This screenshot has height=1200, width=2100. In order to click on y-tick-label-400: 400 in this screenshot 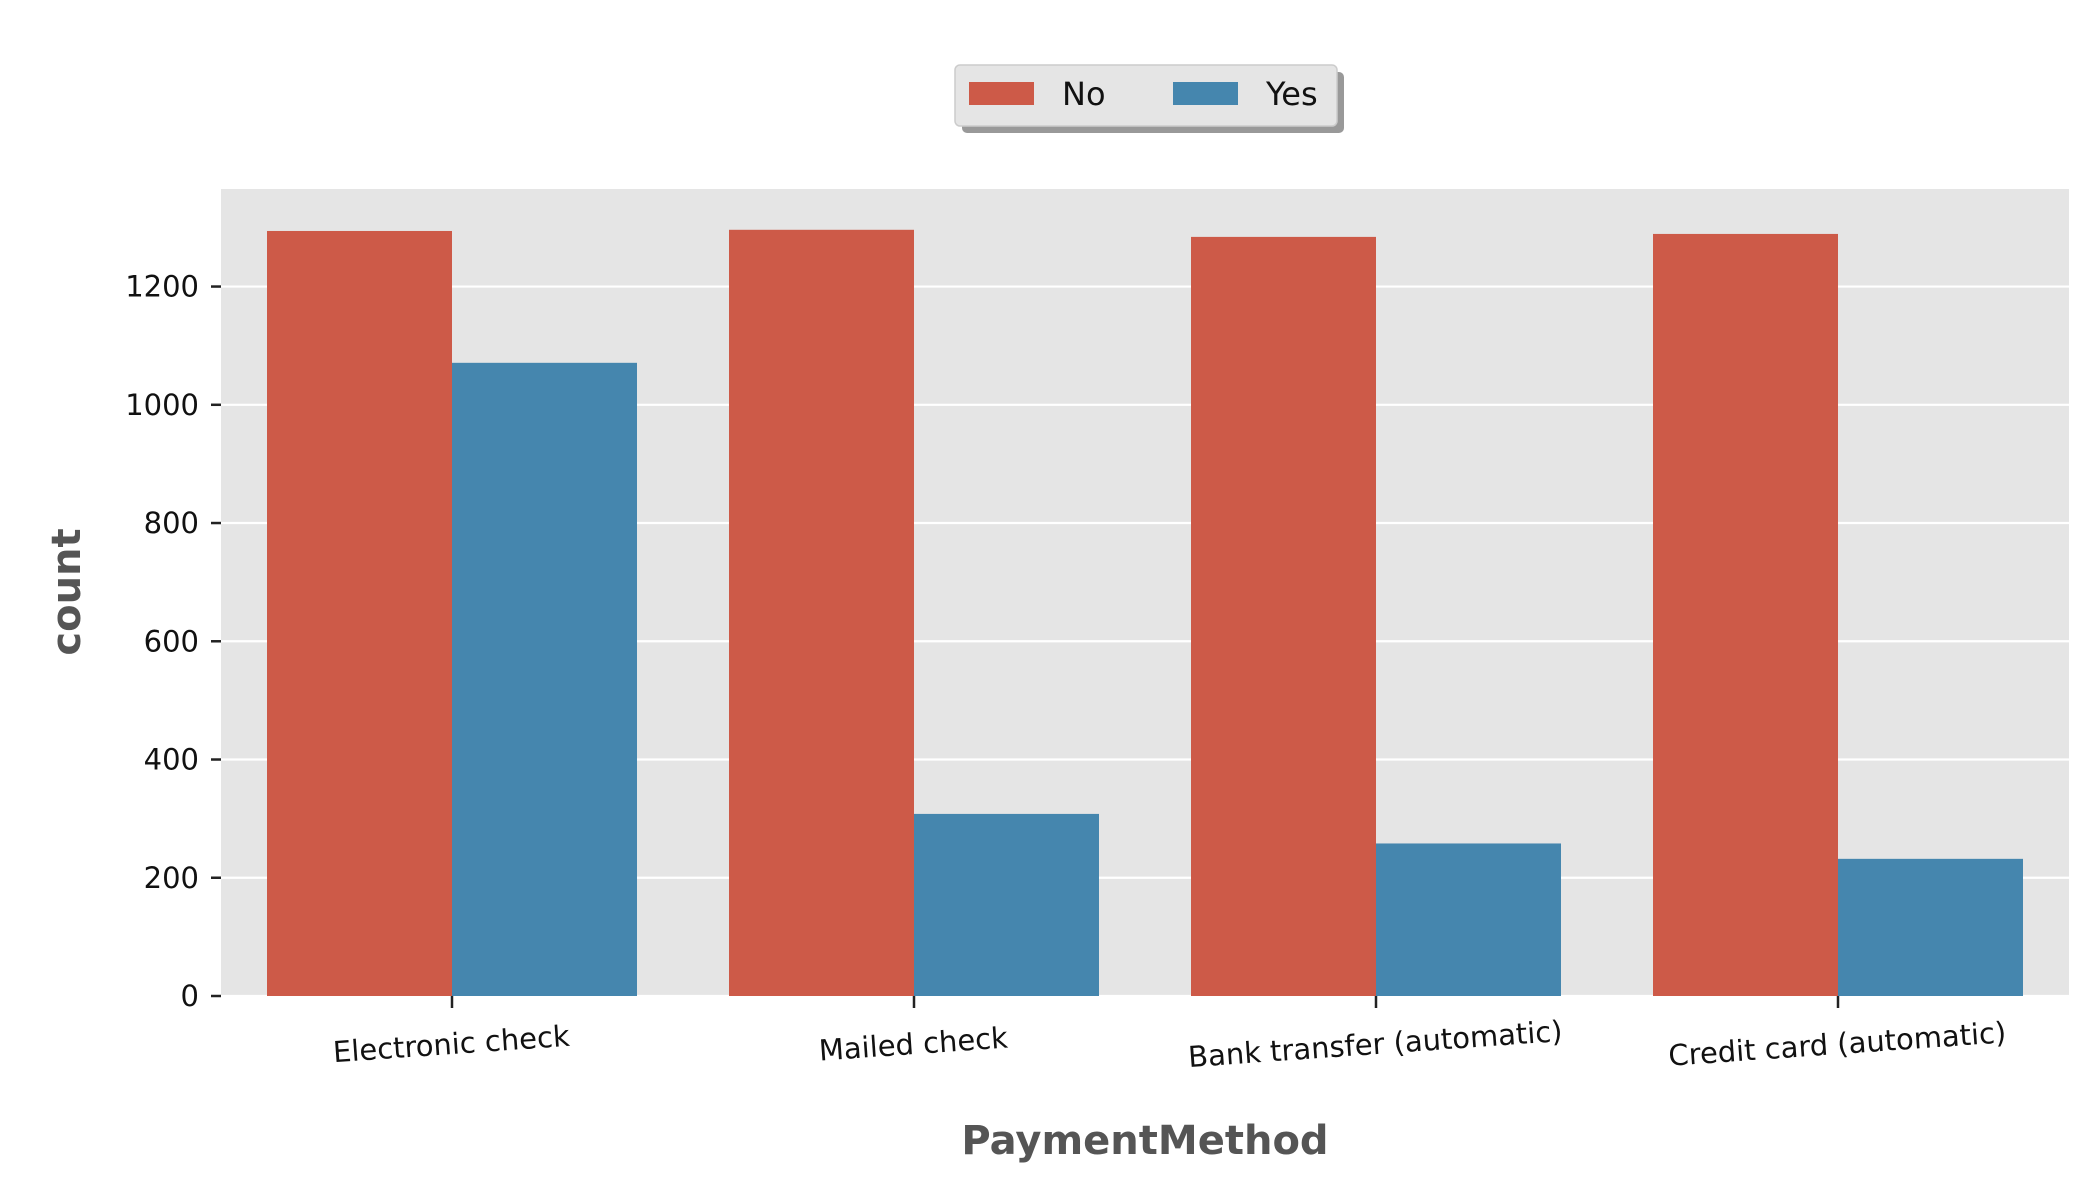, I will do `click(171, 760)`.